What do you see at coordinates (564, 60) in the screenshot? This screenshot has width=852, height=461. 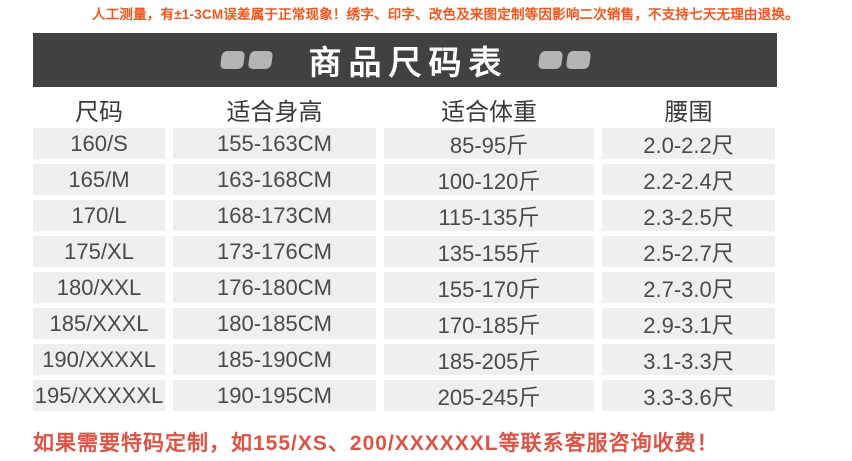 I see `title-decor-right-icon` at bounding box center [564, 60].